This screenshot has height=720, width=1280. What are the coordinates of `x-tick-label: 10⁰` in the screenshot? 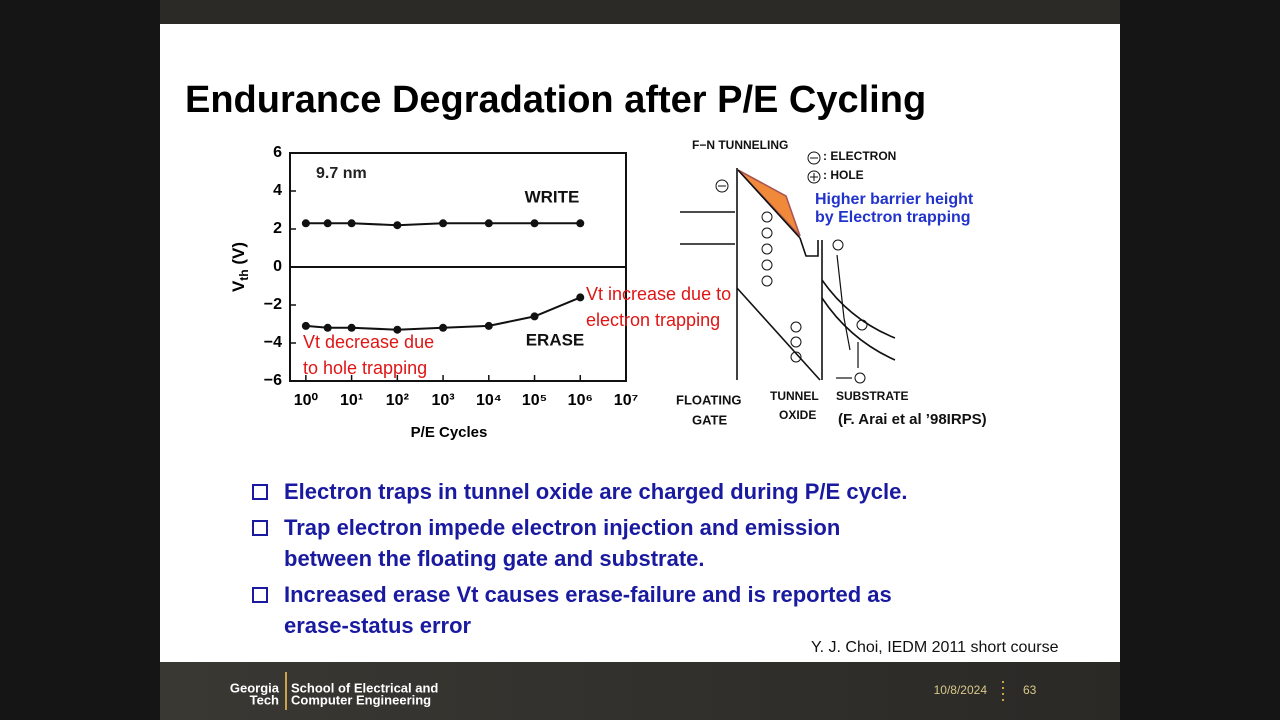 It's located at (306, 400).